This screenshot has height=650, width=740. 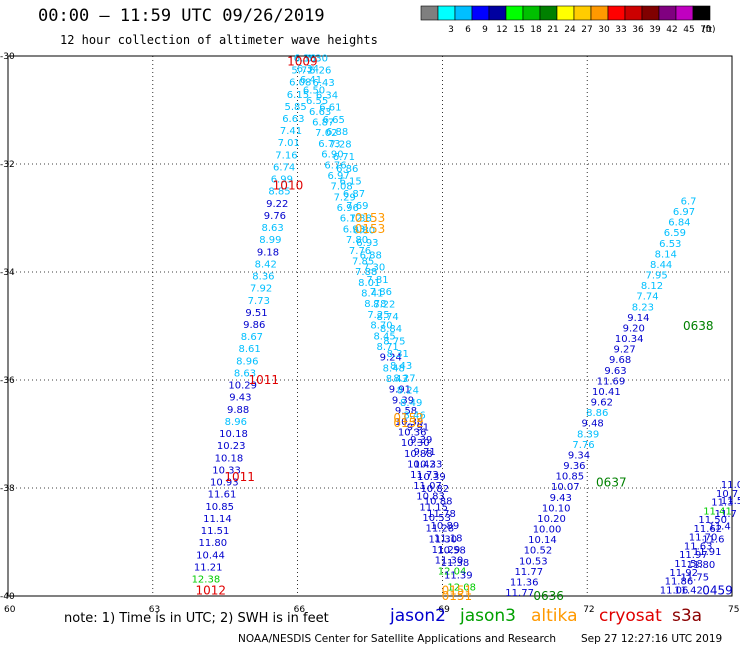 What do you see at coordinates (261, 289) in the screenshot?
I see `swh-value: 7.92` at bounding box center [261, 289].